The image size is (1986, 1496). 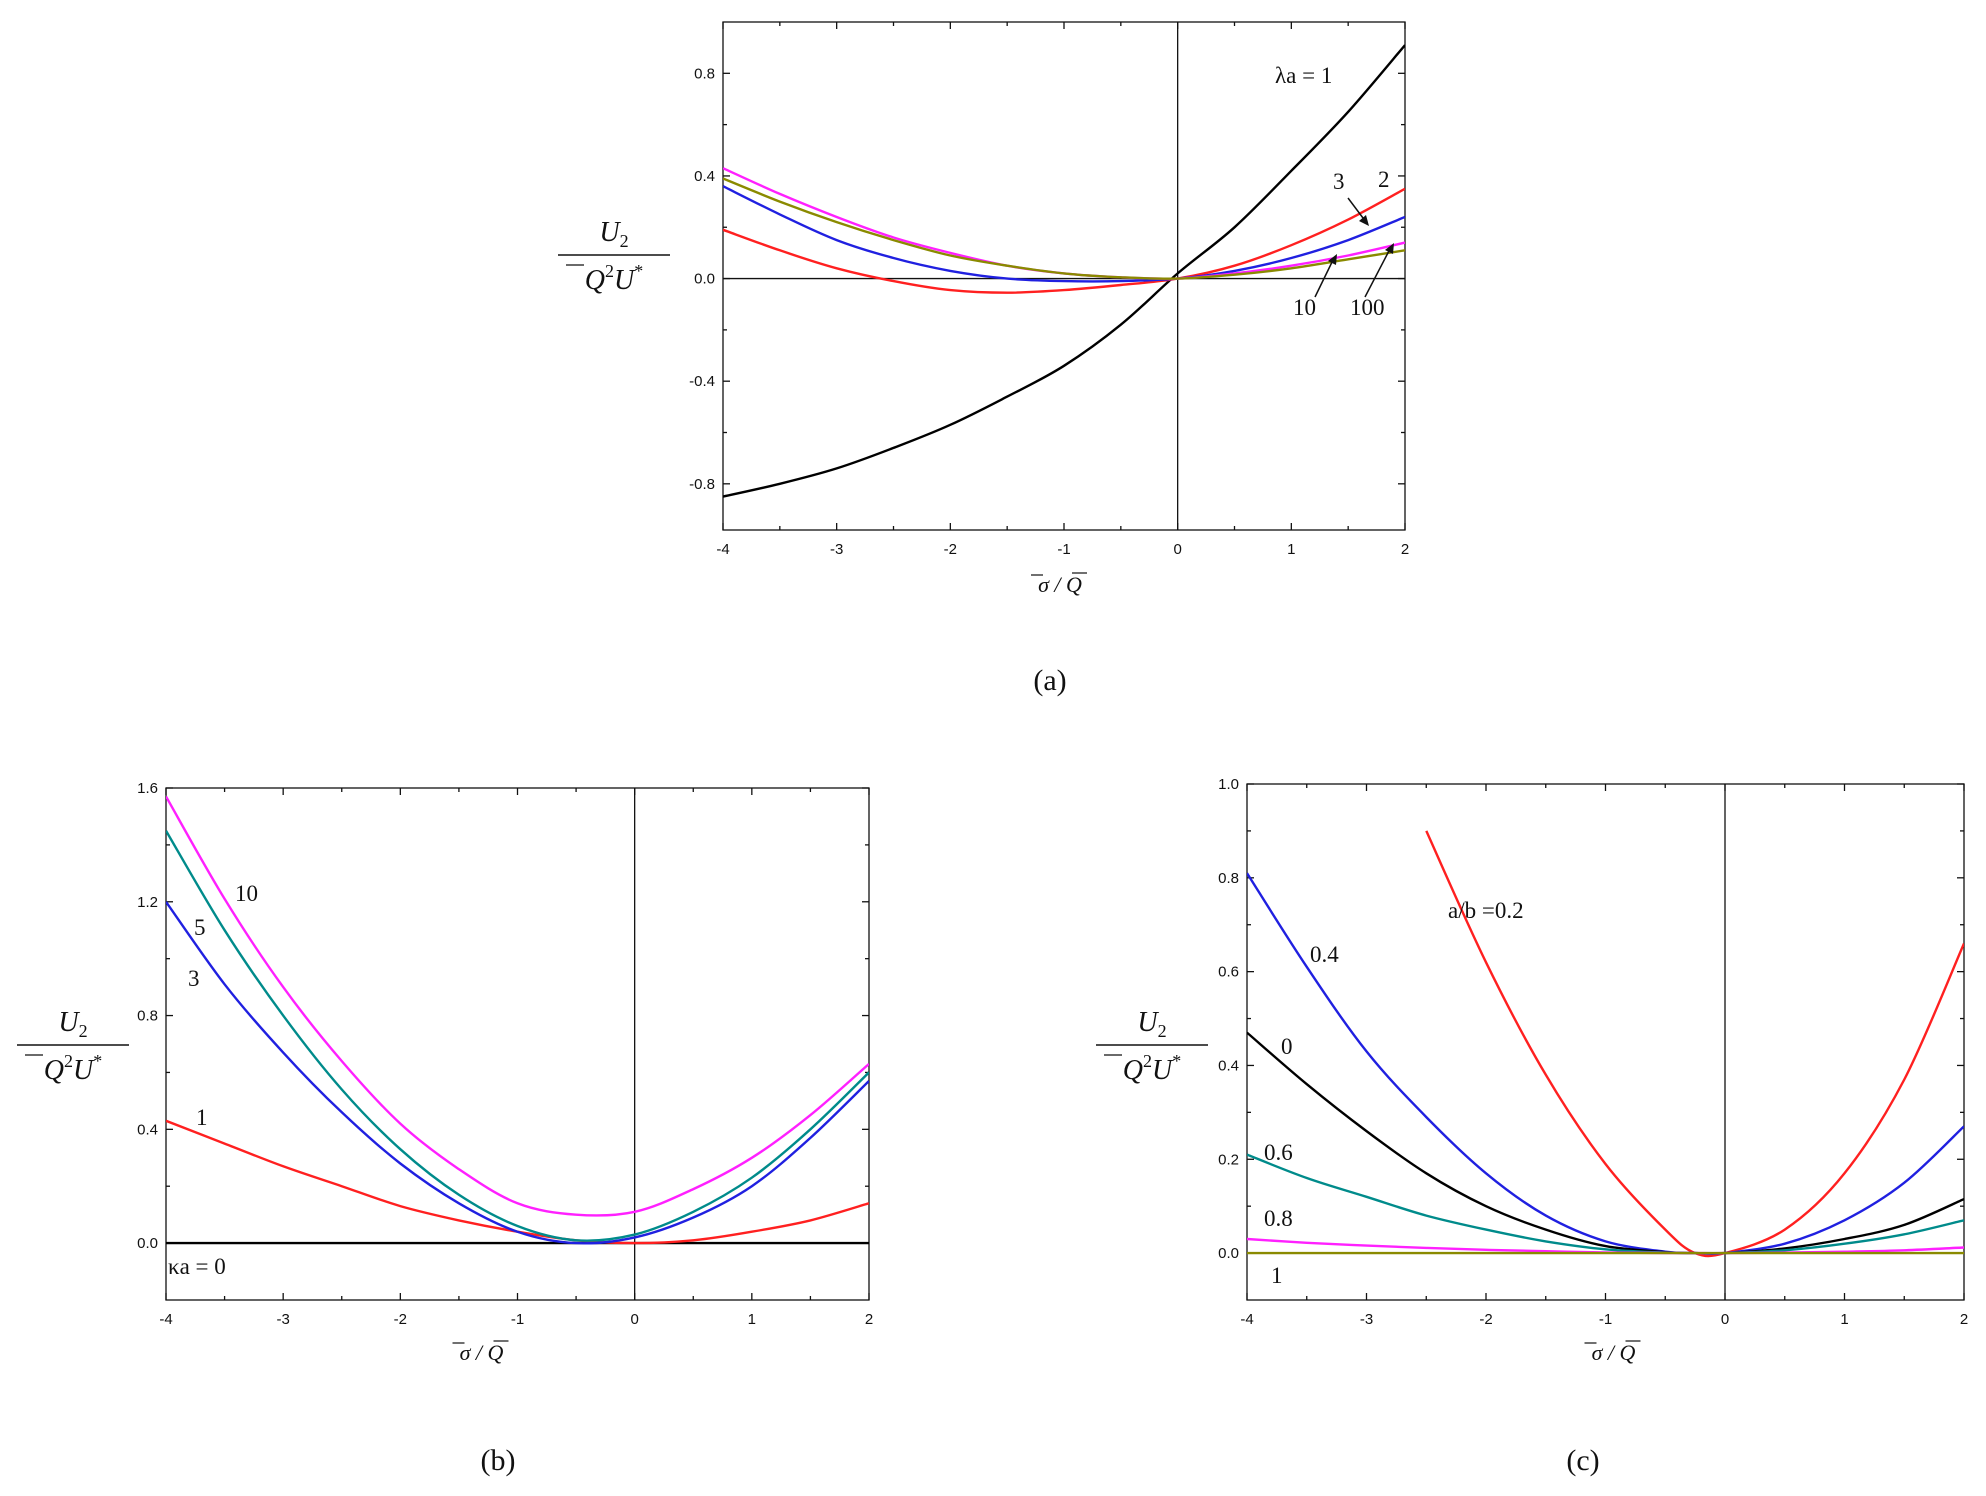 What do you see at coordinates (1147, 1061) in the screenshot?
I see `panel-c-ylabel-denominator-sup: 2` at bounding box center [1147, 1061].